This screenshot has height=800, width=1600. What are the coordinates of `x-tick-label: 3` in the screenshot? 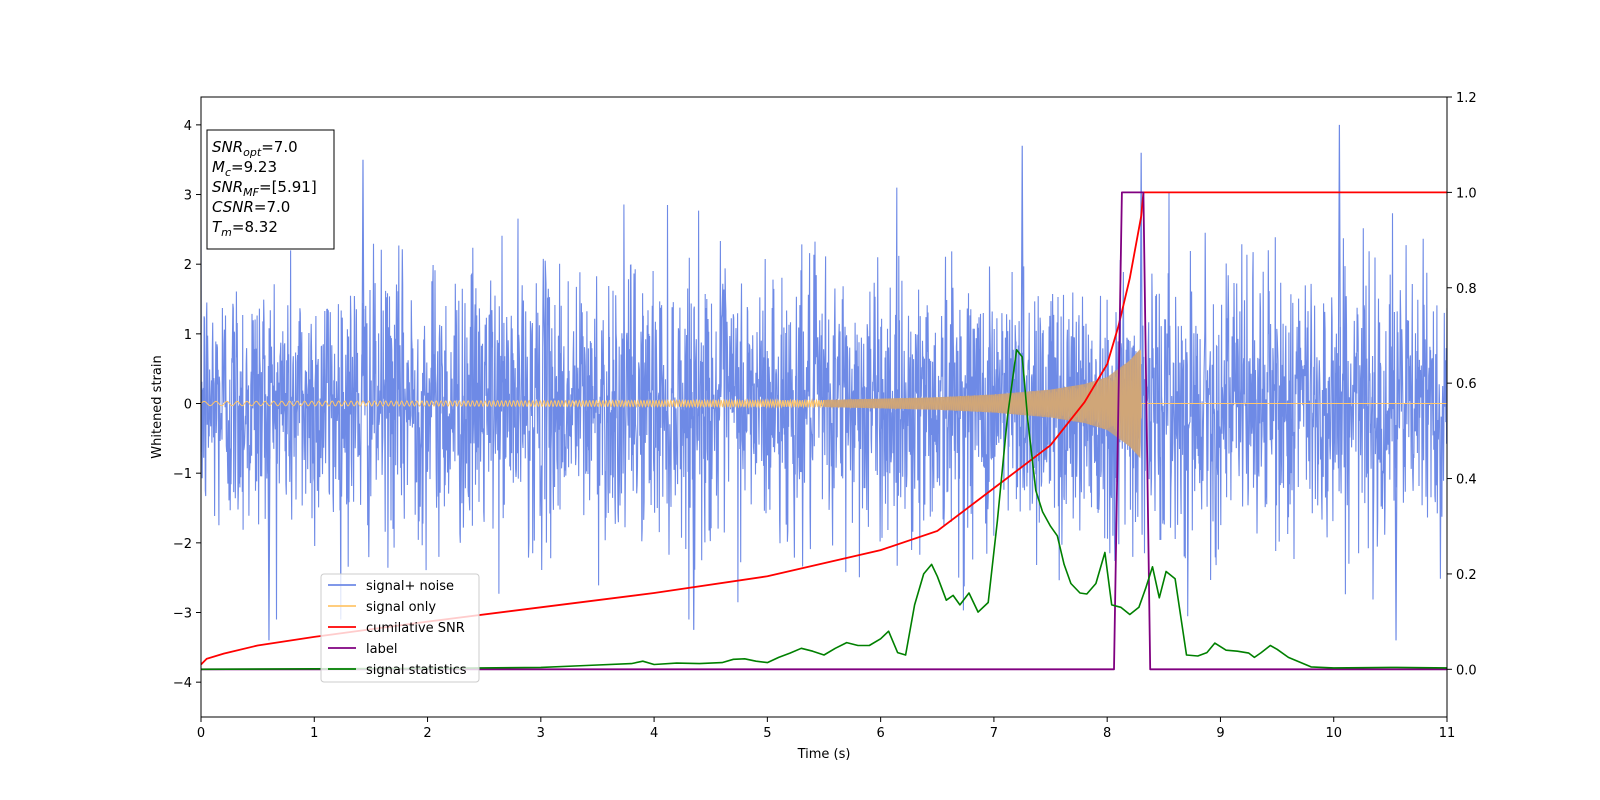 It's located at (541, 733).